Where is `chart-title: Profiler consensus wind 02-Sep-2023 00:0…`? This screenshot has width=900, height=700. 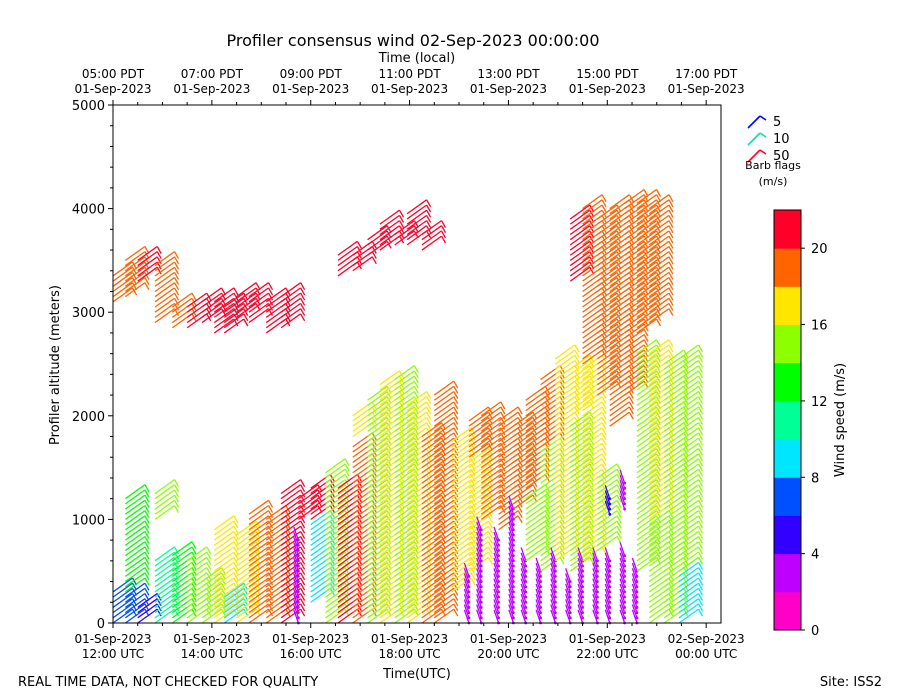
chart-title: Profiler consensus wind 02-Sep-2023 00:0… is located at coordinates (413, 40).